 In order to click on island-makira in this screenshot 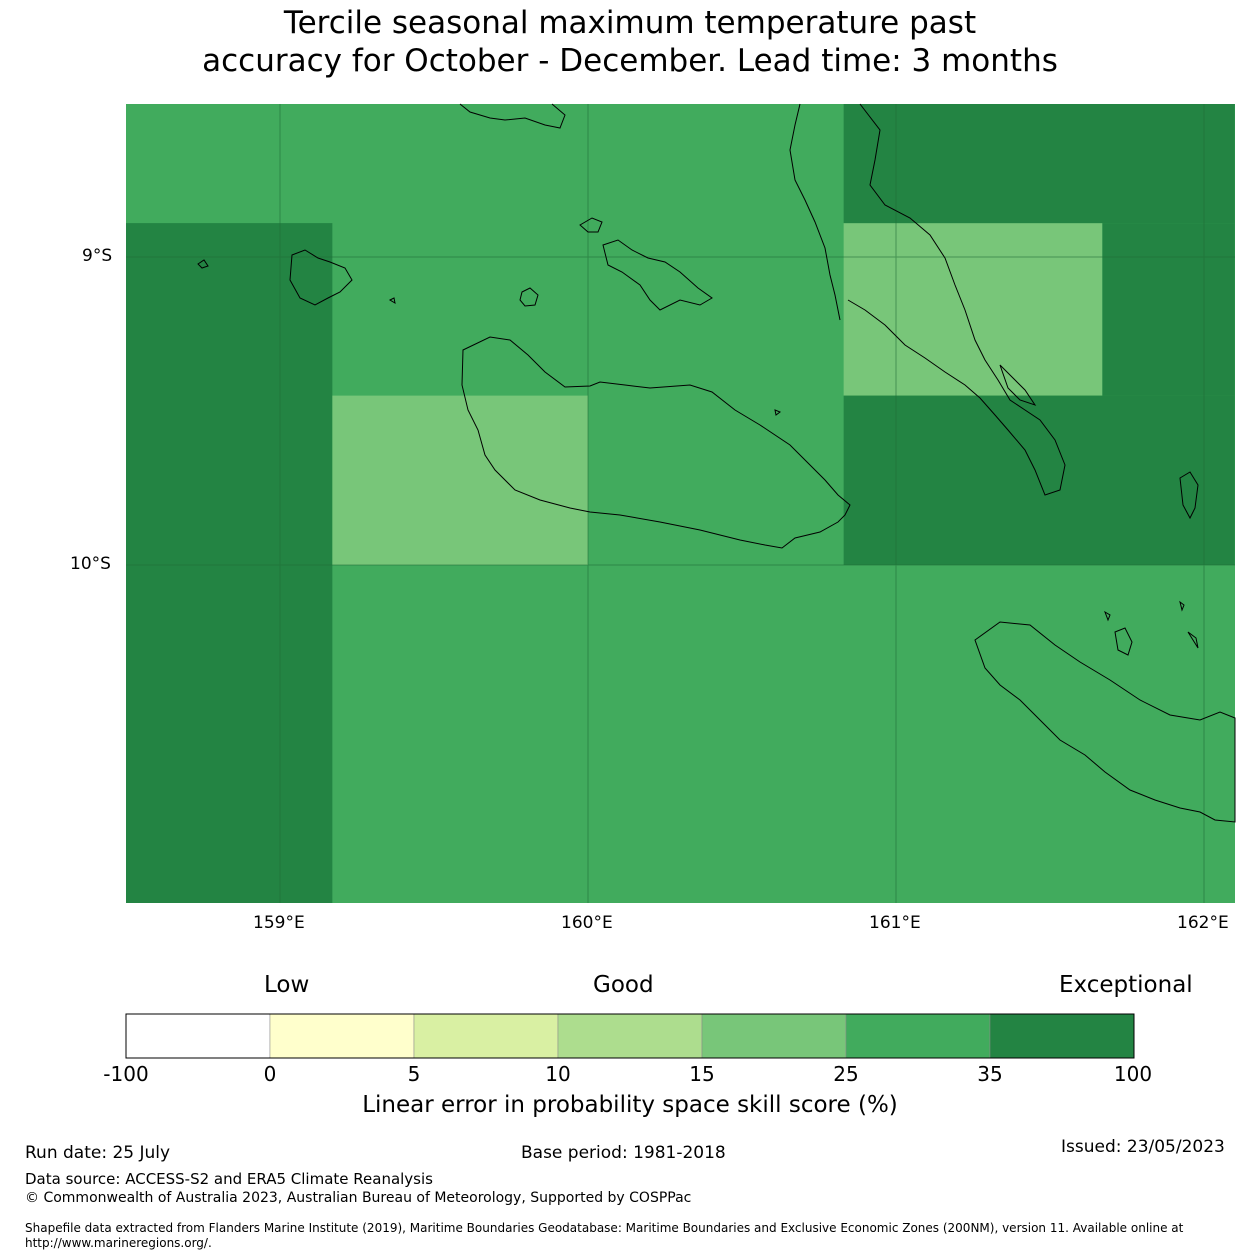, I will do `click(1105, 722)`.